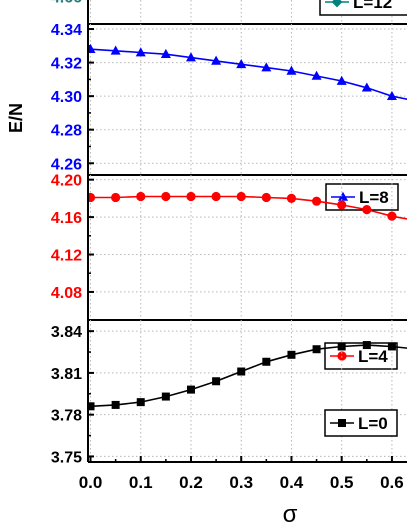 The width and height of the screenshot is (407, 527). What do you see at coordinates (141, 482) in the screenshot?
I see `x-tick-label: 0.1` at bounding box center [141, 482].